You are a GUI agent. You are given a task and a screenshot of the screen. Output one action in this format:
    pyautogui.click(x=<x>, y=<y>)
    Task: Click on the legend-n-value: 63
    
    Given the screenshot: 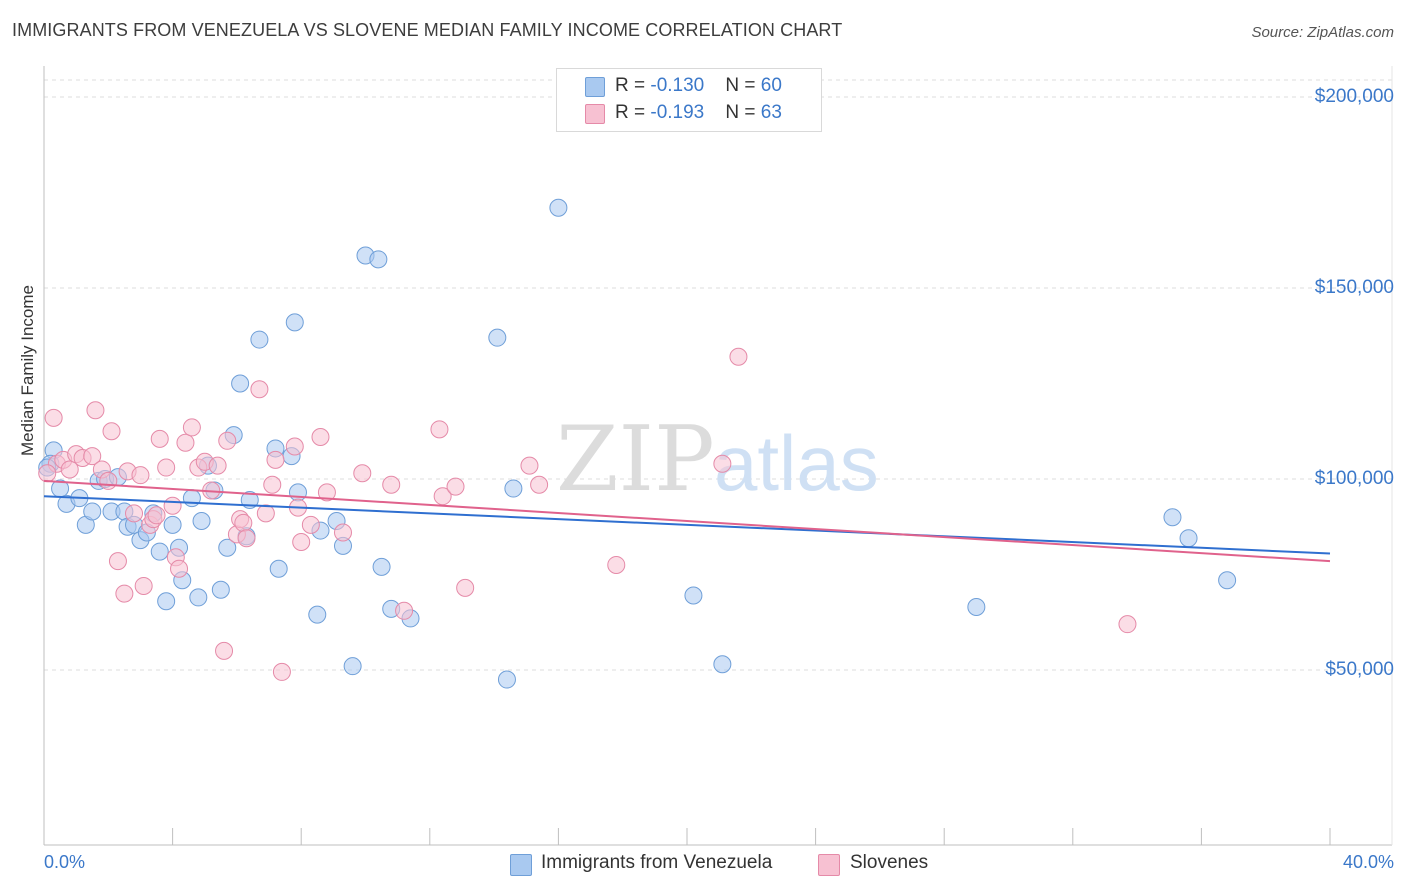 What is the action you would take?
    pyautogui.click(x=771, y=112)
    